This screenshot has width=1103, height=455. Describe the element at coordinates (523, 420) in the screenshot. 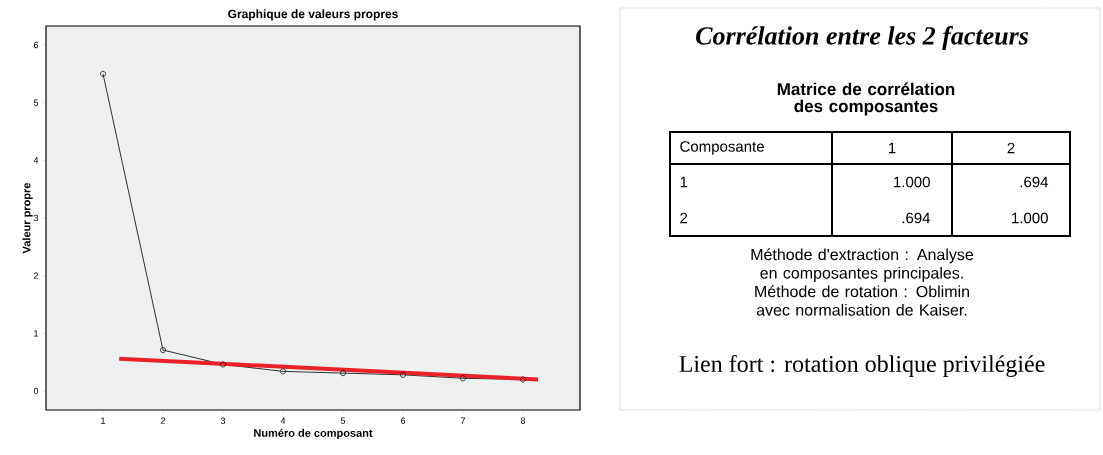

I see `x-tick-label: 8` at that location.